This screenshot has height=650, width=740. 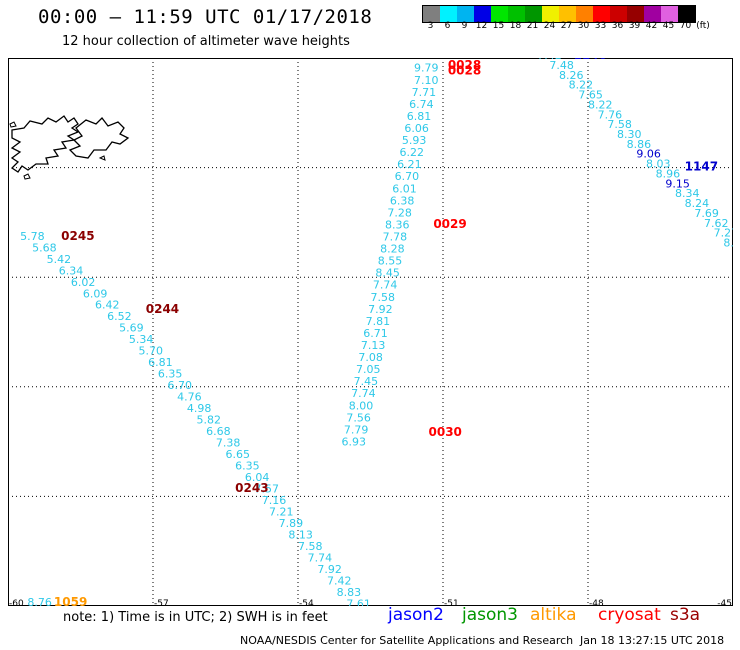 I want to click on wave-height-value: 7.38, so click(x=228, y=443).